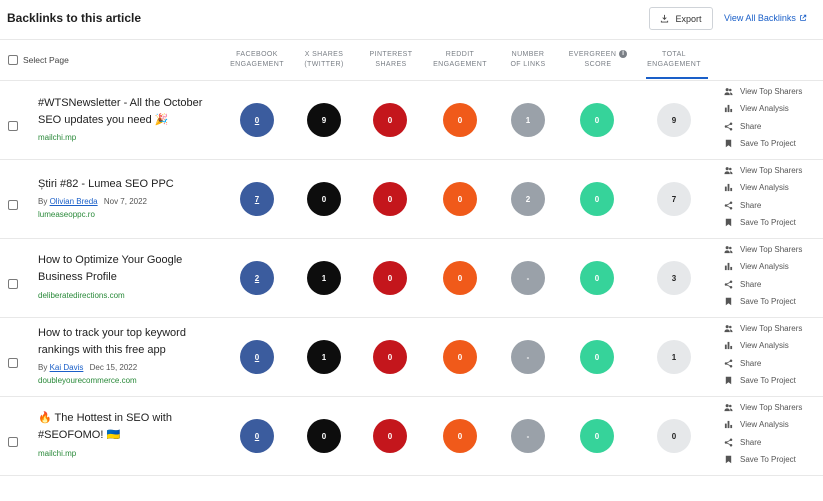 The width and height of the screenshot is (823, 501). What do you see at coordinates (87, 380) in the screenshot?
I see `article-domain: doubleyourecommerce.com` at bounding box center [87, 380].